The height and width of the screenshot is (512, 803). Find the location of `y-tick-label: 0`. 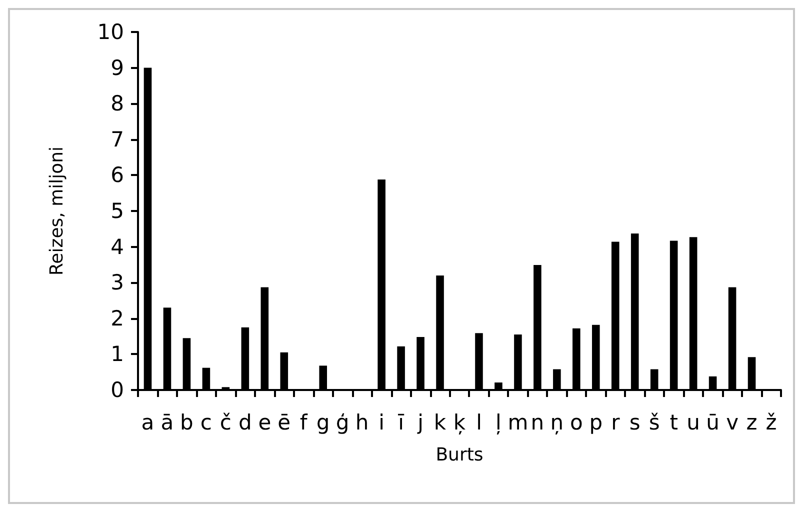

y-tick-label: 0 is located at coordinates (117, 390).